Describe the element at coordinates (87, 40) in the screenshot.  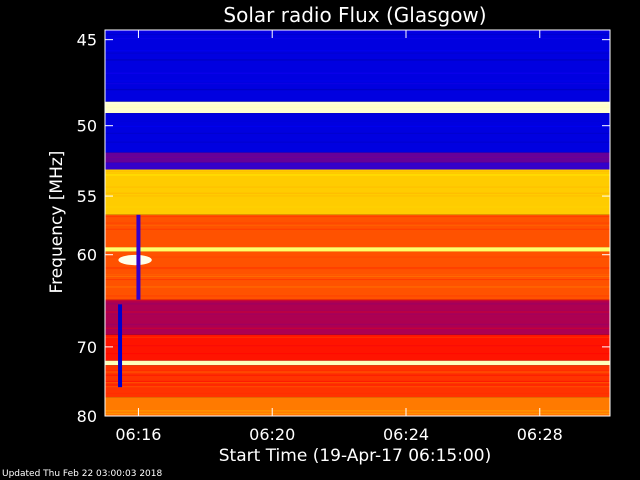
I see `y-tick-label: 45` at that location.